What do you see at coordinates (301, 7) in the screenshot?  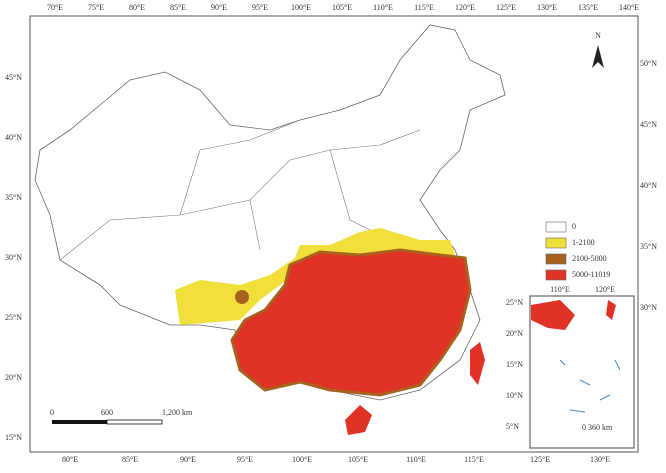 I see `top-tick-label: 100°E` at bounding box center [301, 7].